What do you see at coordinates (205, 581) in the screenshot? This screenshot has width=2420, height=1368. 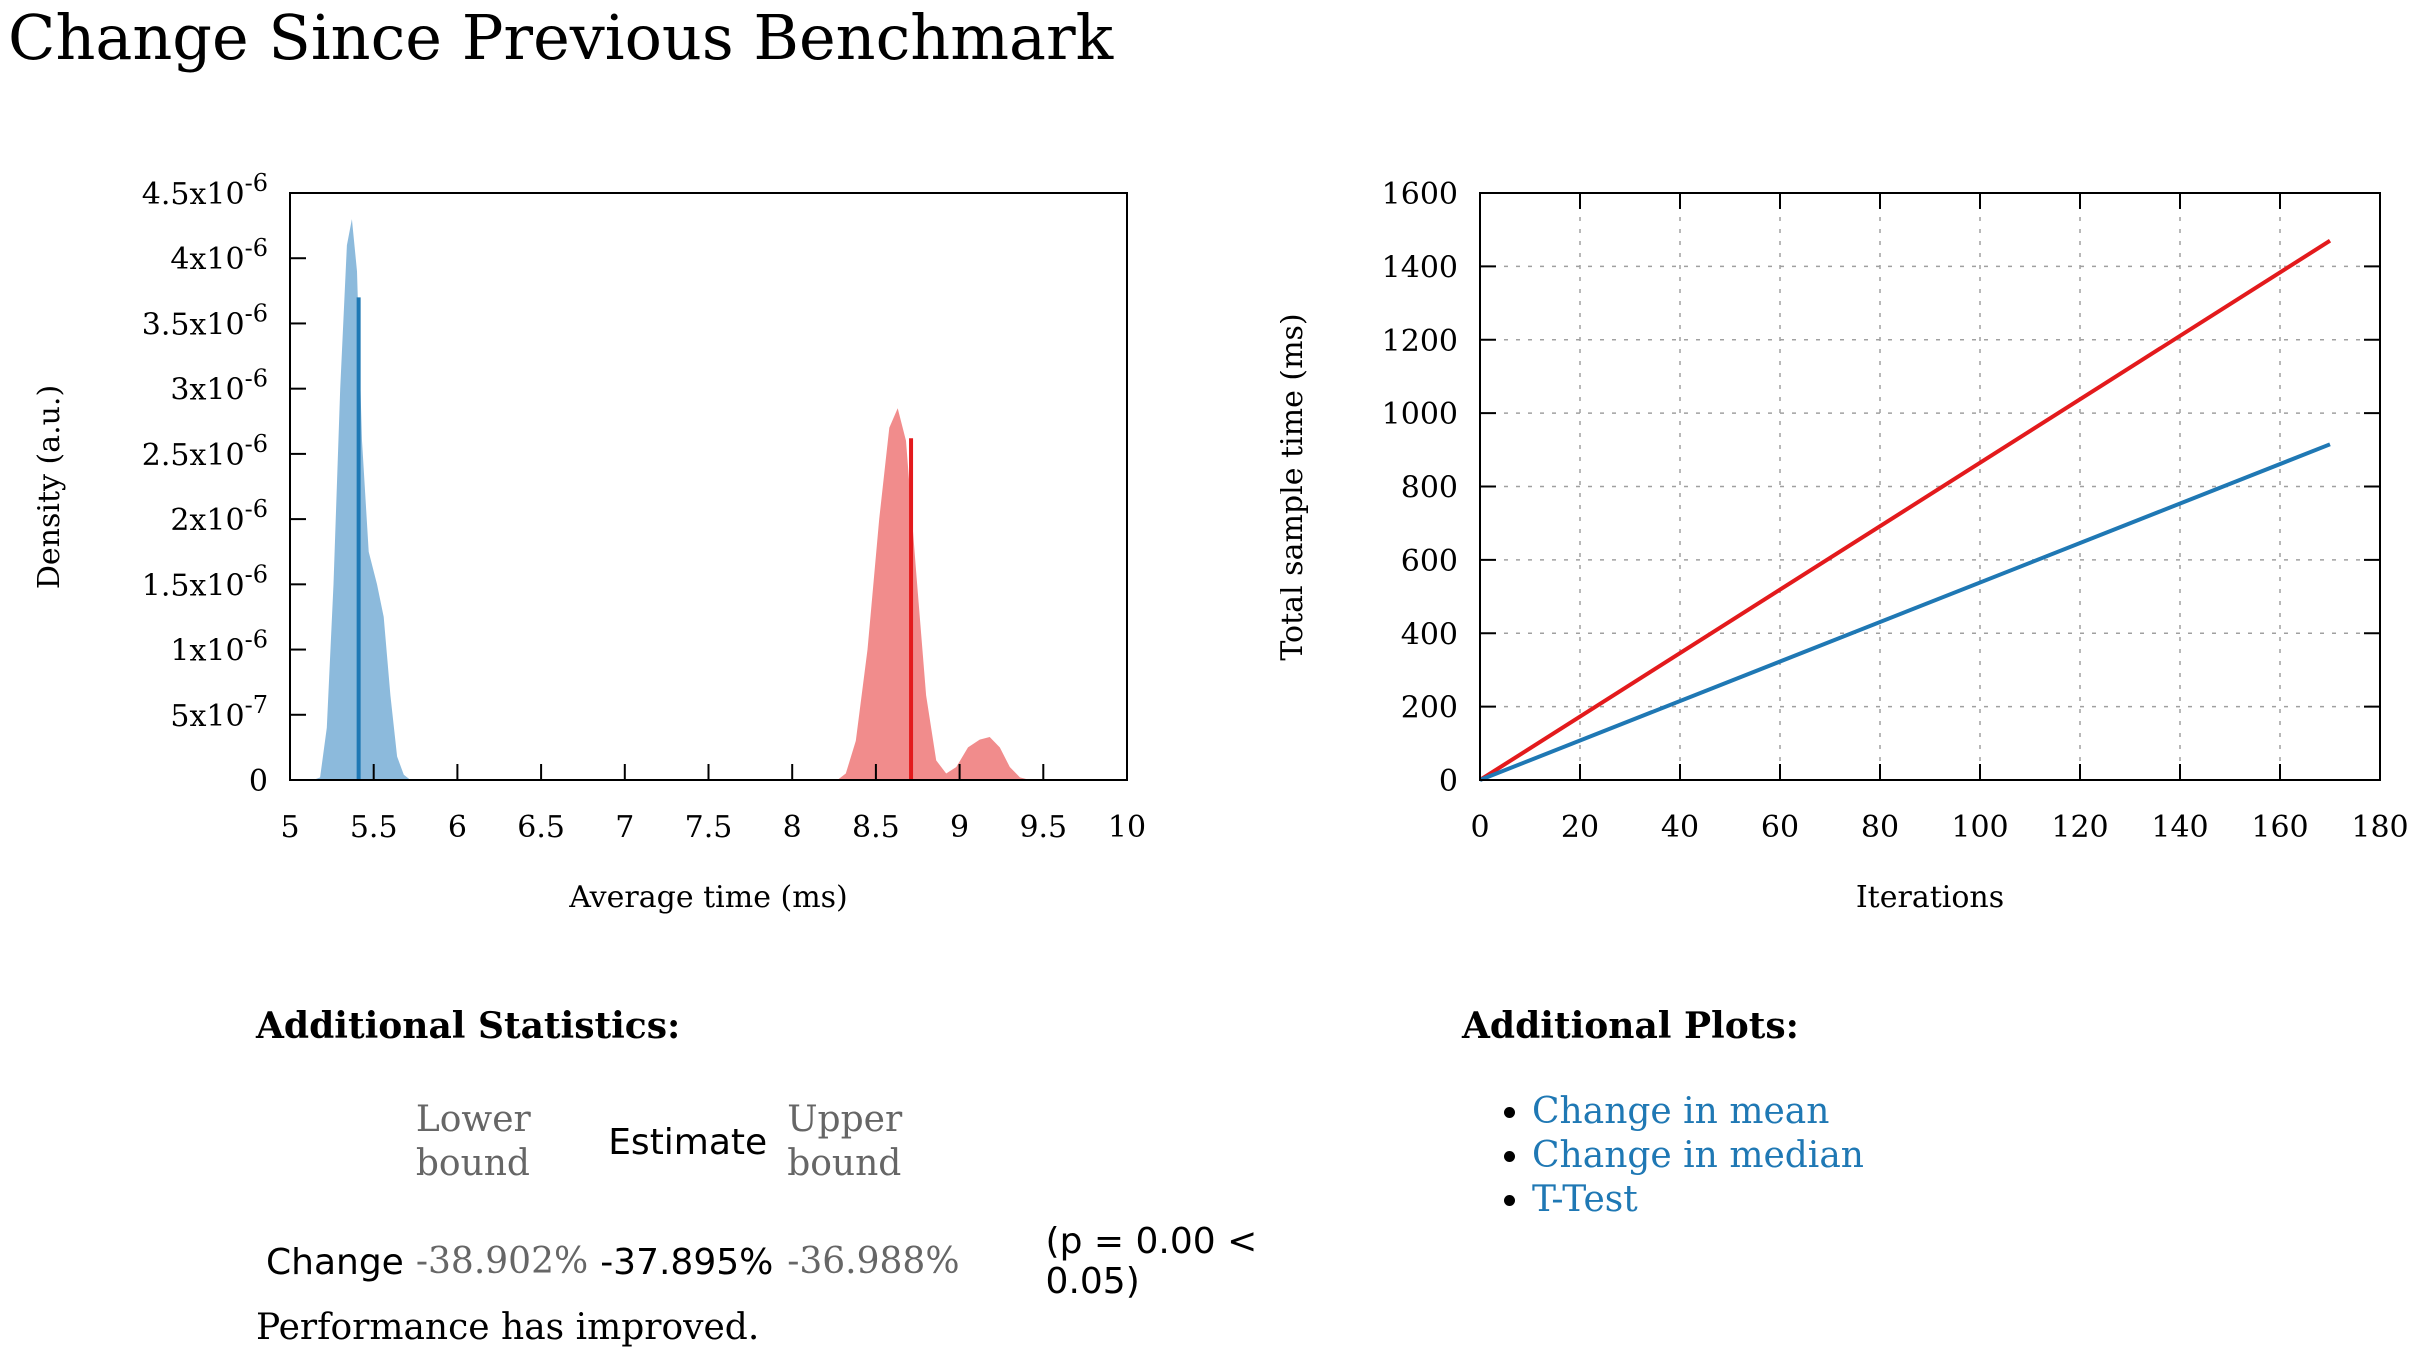 I see `y-tick-label: 1.5x10⁻⁶` at bounding box center [205, 581].